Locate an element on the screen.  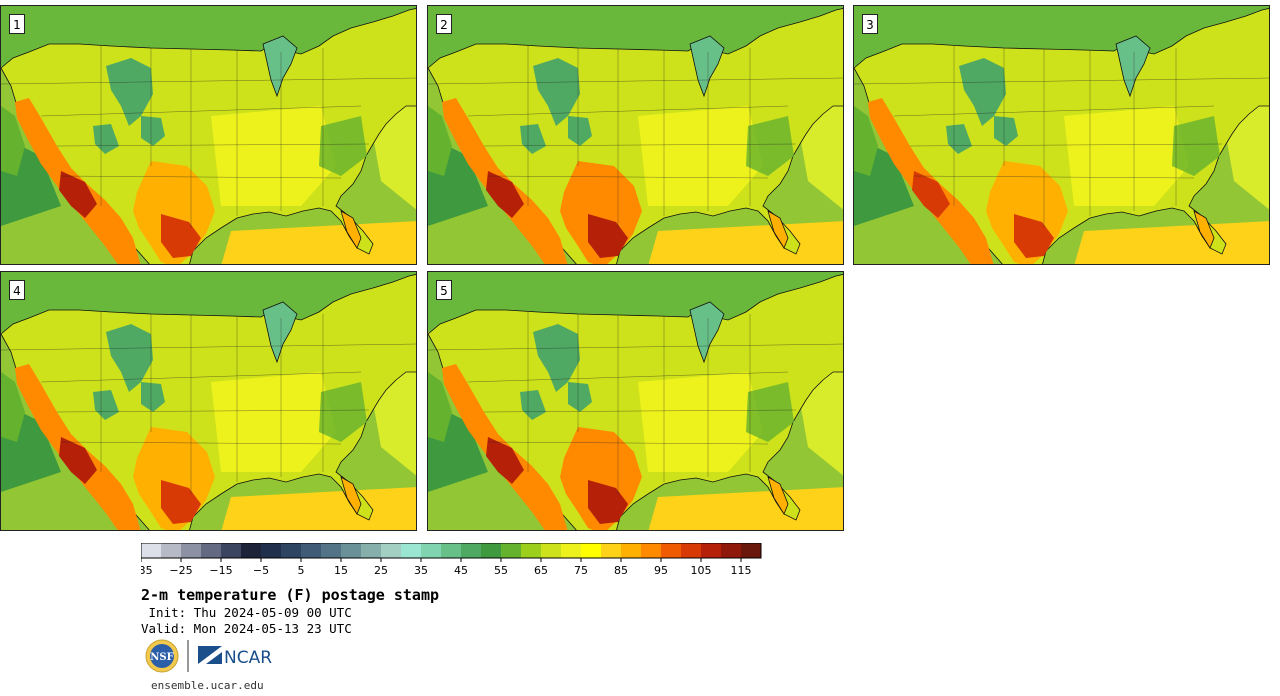
ncar-logo: NCAR is located at coordinates (235, 657).